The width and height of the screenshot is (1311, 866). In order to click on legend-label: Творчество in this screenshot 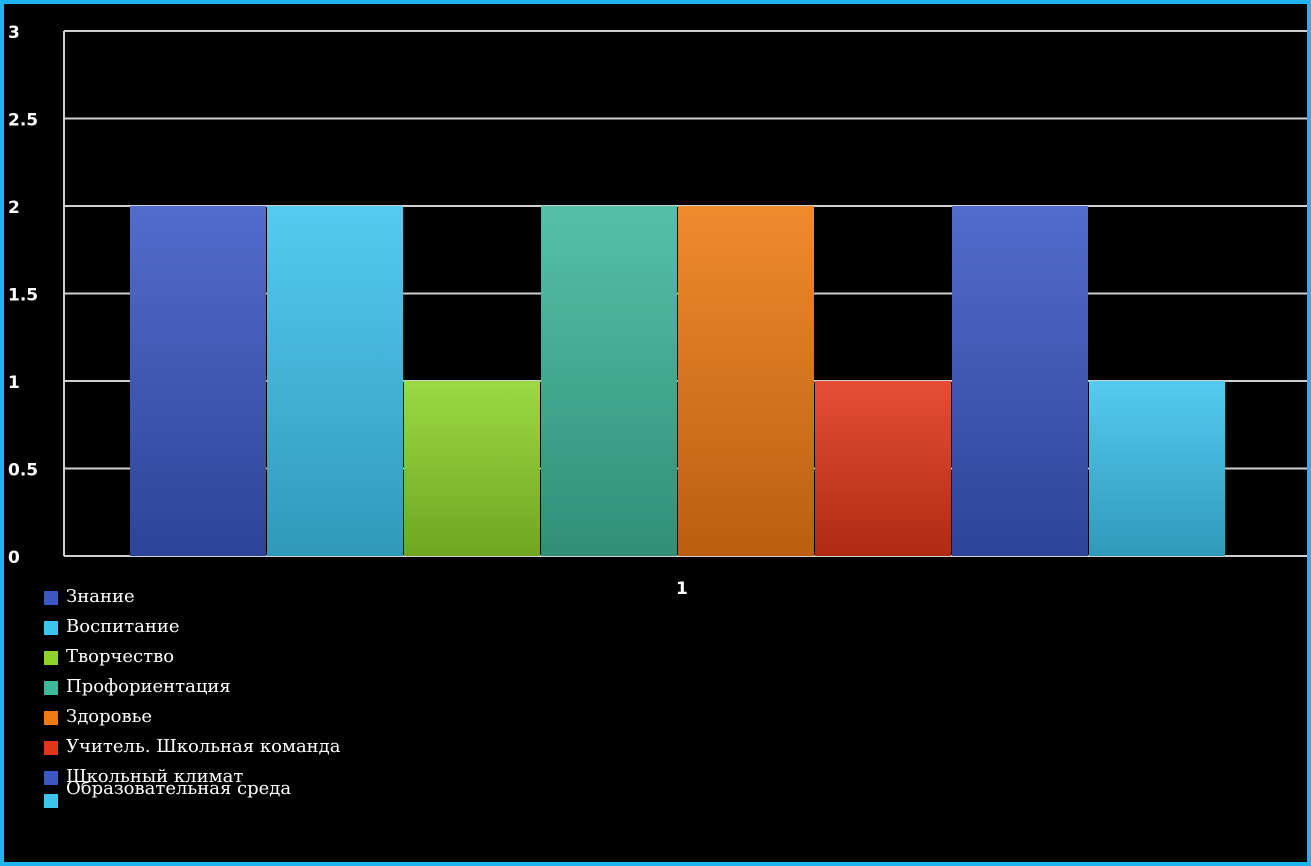, I will do `click(120, 656)`.